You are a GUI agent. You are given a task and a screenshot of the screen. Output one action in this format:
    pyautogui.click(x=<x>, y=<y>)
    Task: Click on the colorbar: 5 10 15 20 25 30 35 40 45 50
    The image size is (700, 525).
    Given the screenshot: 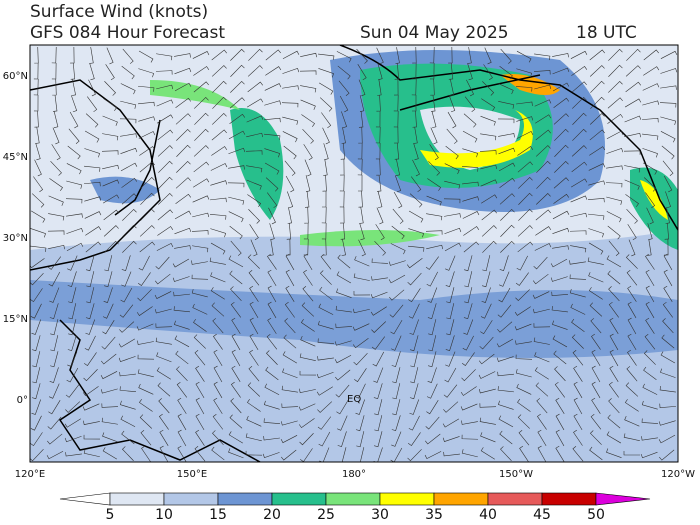 What is the action you would take?
    pyautogui.click(x=355, y=507)
    